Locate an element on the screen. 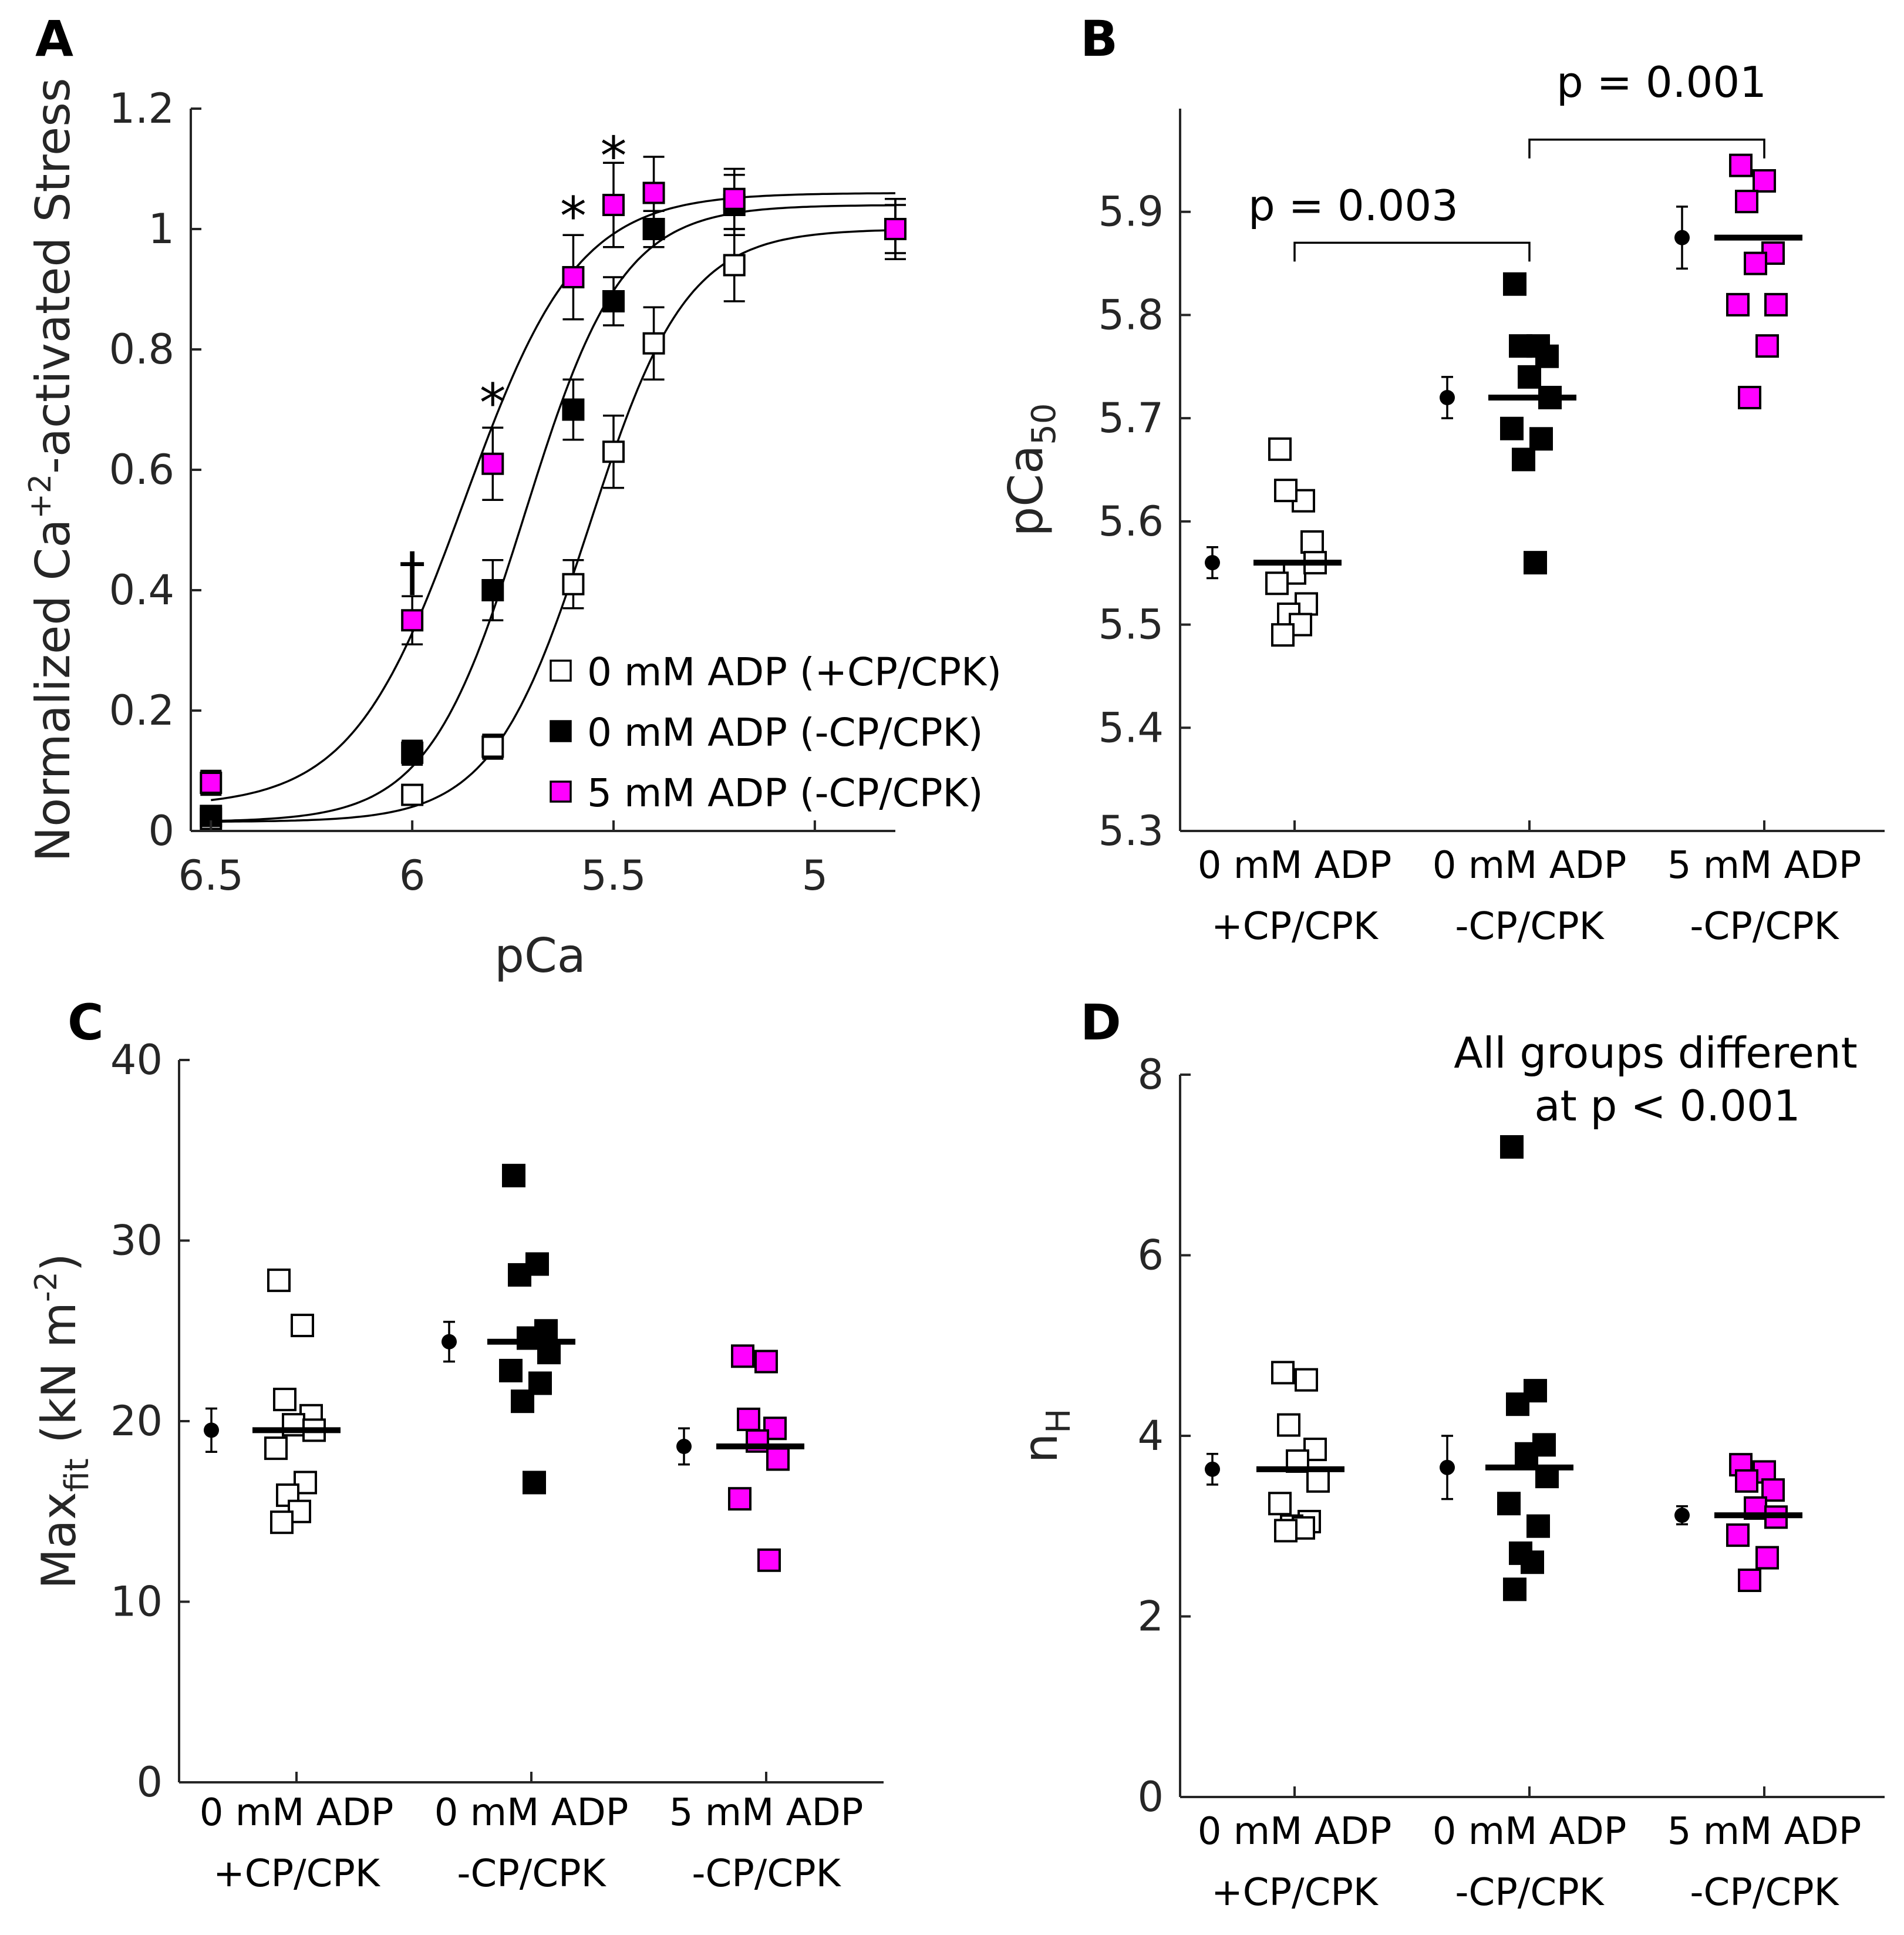 Image resolution: width=1904 pixels, height=1935 pixels. y-tick-label: 1 is located at coordinates (161, 229).